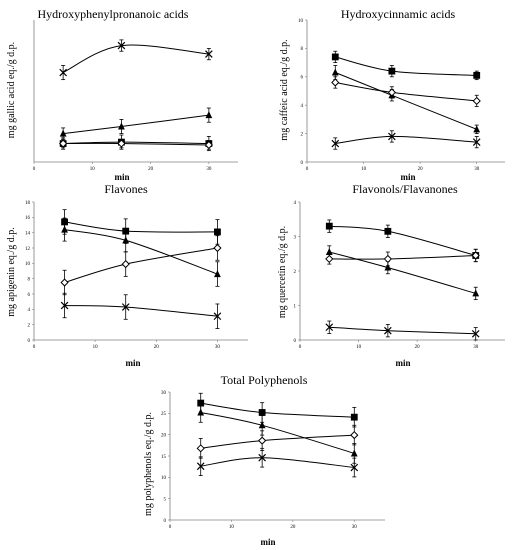 The image size is (522, 550). Describe the element at coordinates (148, 464) in the screenshot. I see `y-axis-label: mg polyphenols eq./g d.p.` at that location.